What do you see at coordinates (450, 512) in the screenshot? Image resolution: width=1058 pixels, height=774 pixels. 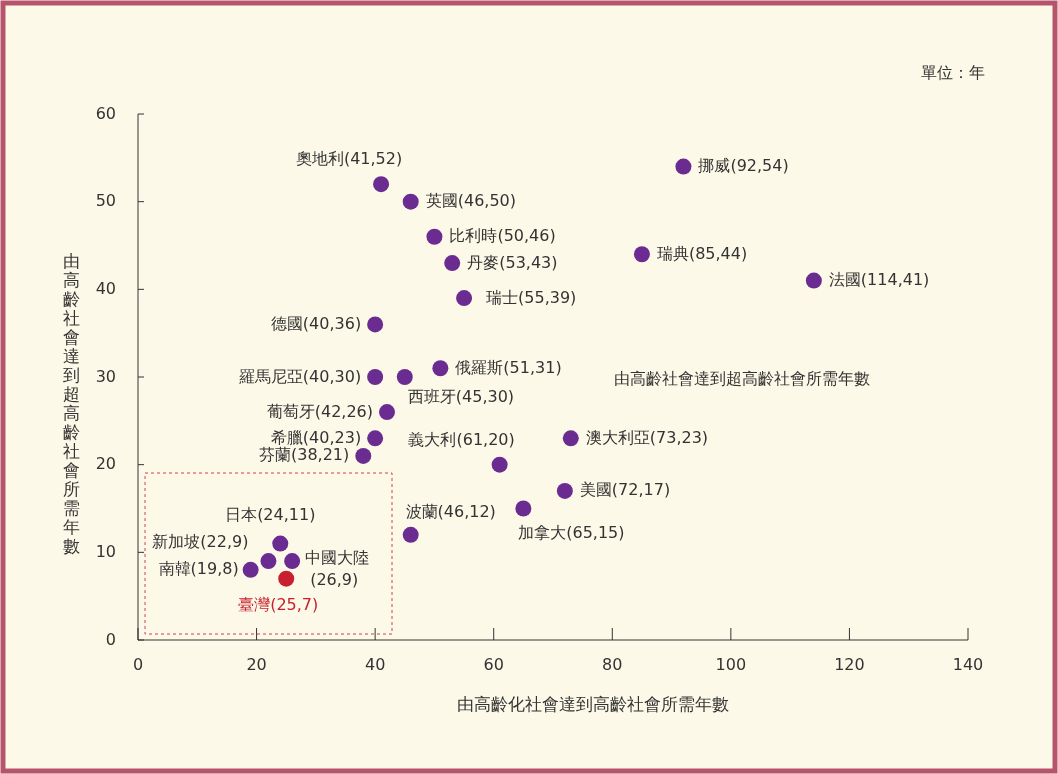 I see `data-label: 波蘭(46,12)` at bounding box center [450, 512].